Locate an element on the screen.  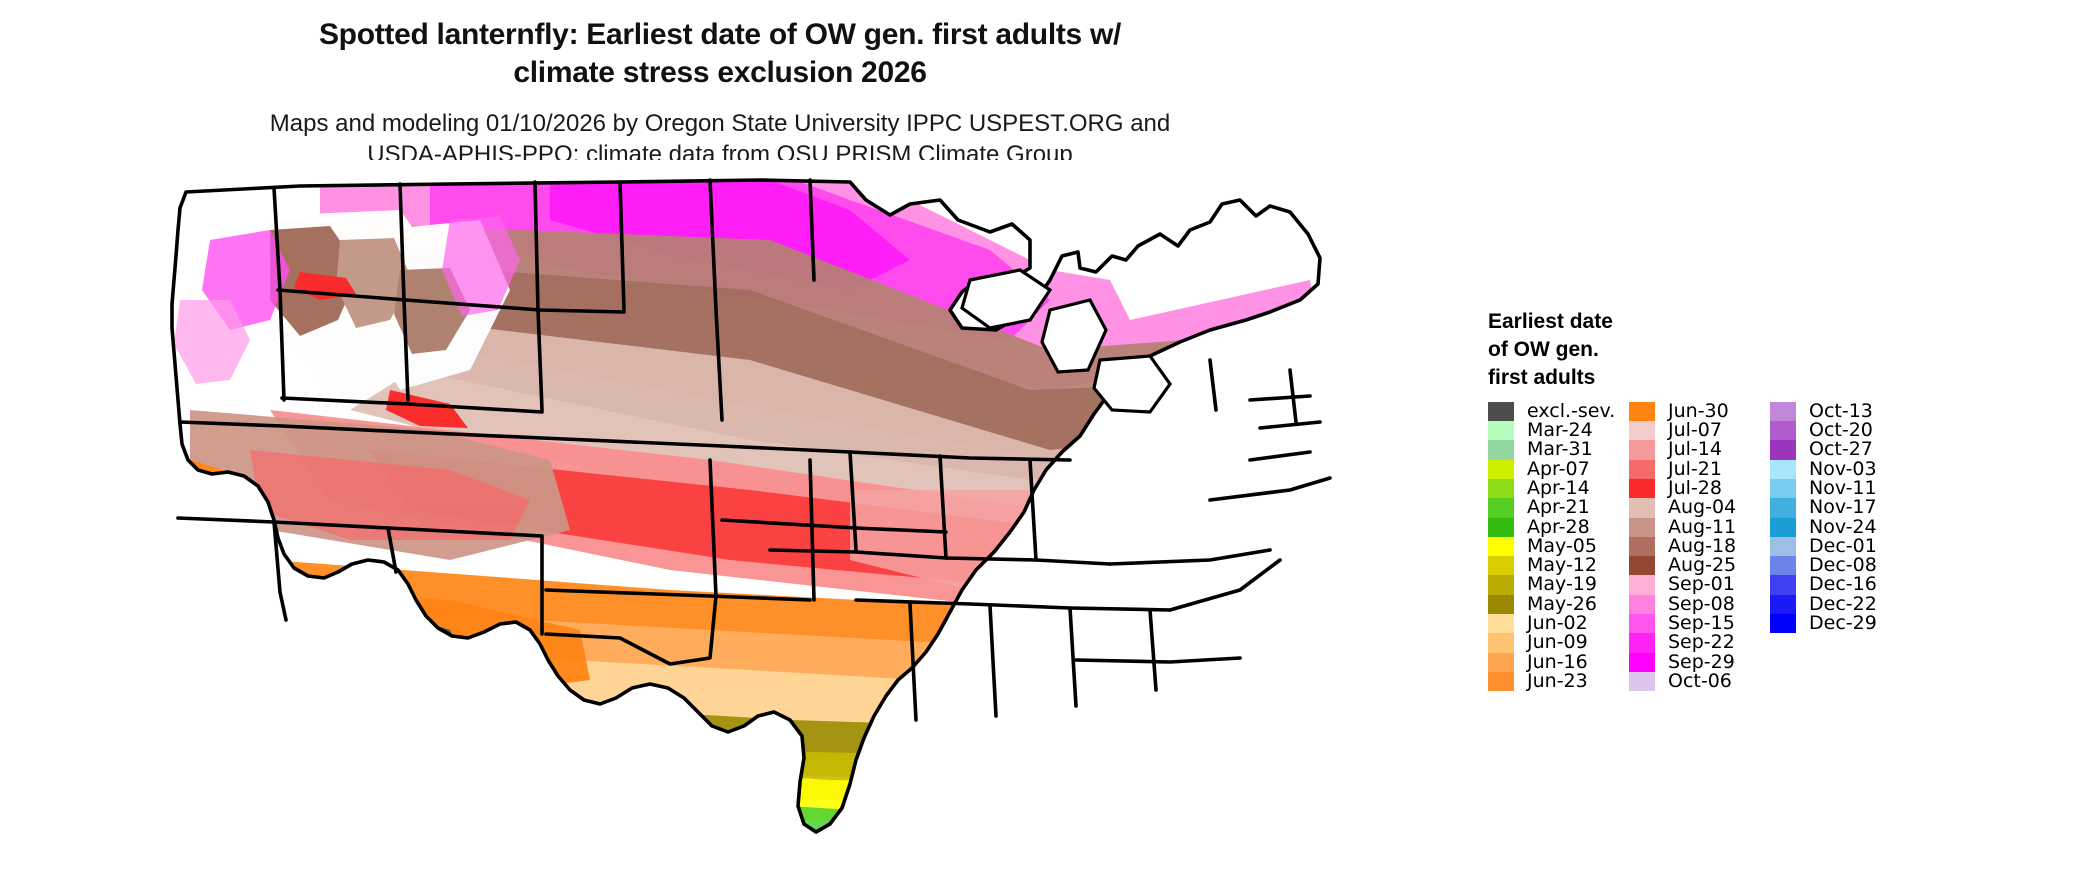
legend-item: Oct-13 is located at coordinates (1845, 410).